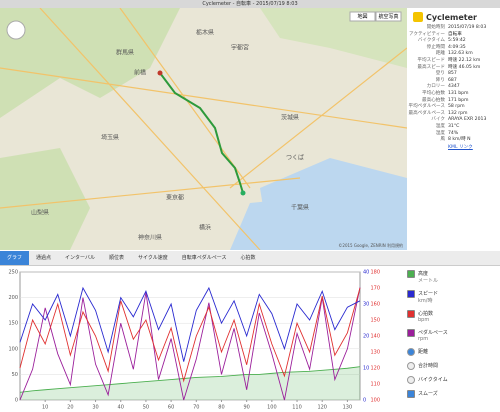 This screenshot has height=412, width=500. Describe the element at coordinates (121, 408) in the screenshot. I see `x-tick-label: 40` at that location.